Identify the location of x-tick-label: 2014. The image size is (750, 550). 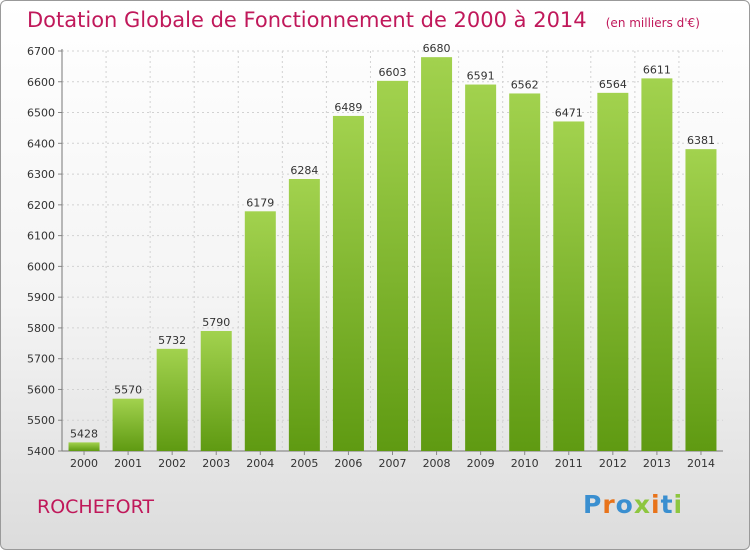
(701, 463).